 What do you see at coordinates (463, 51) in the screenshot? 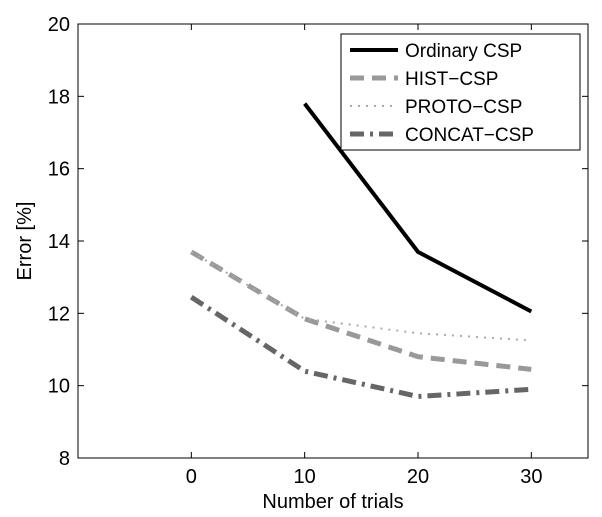
I see `legend-label: Ordinary CSP` at bounding box center [463, 51].